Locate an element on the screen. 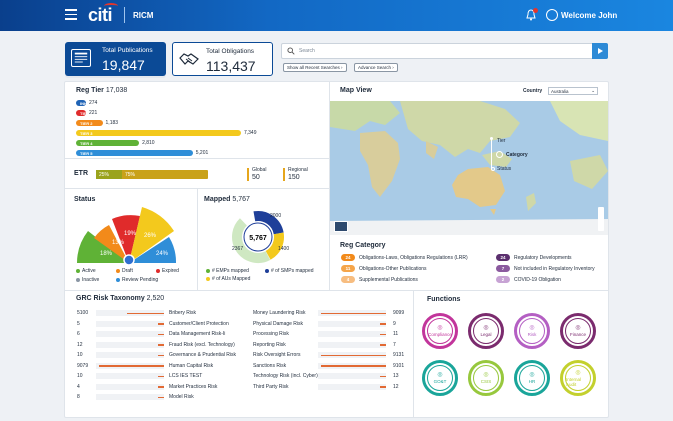 This screenshot has width=673, height=421. reg-category-item: 4 Supplemental Publications is located at coordinates (379, 279).